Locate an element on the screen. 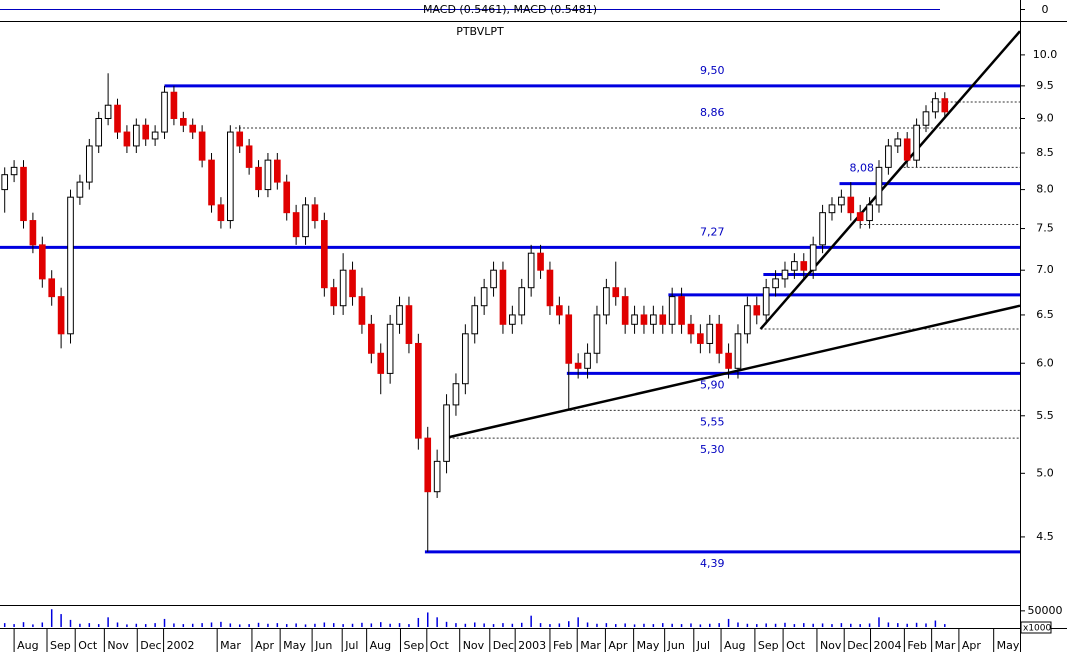  level-label: 5,55 is located at coordinates (712, 421).